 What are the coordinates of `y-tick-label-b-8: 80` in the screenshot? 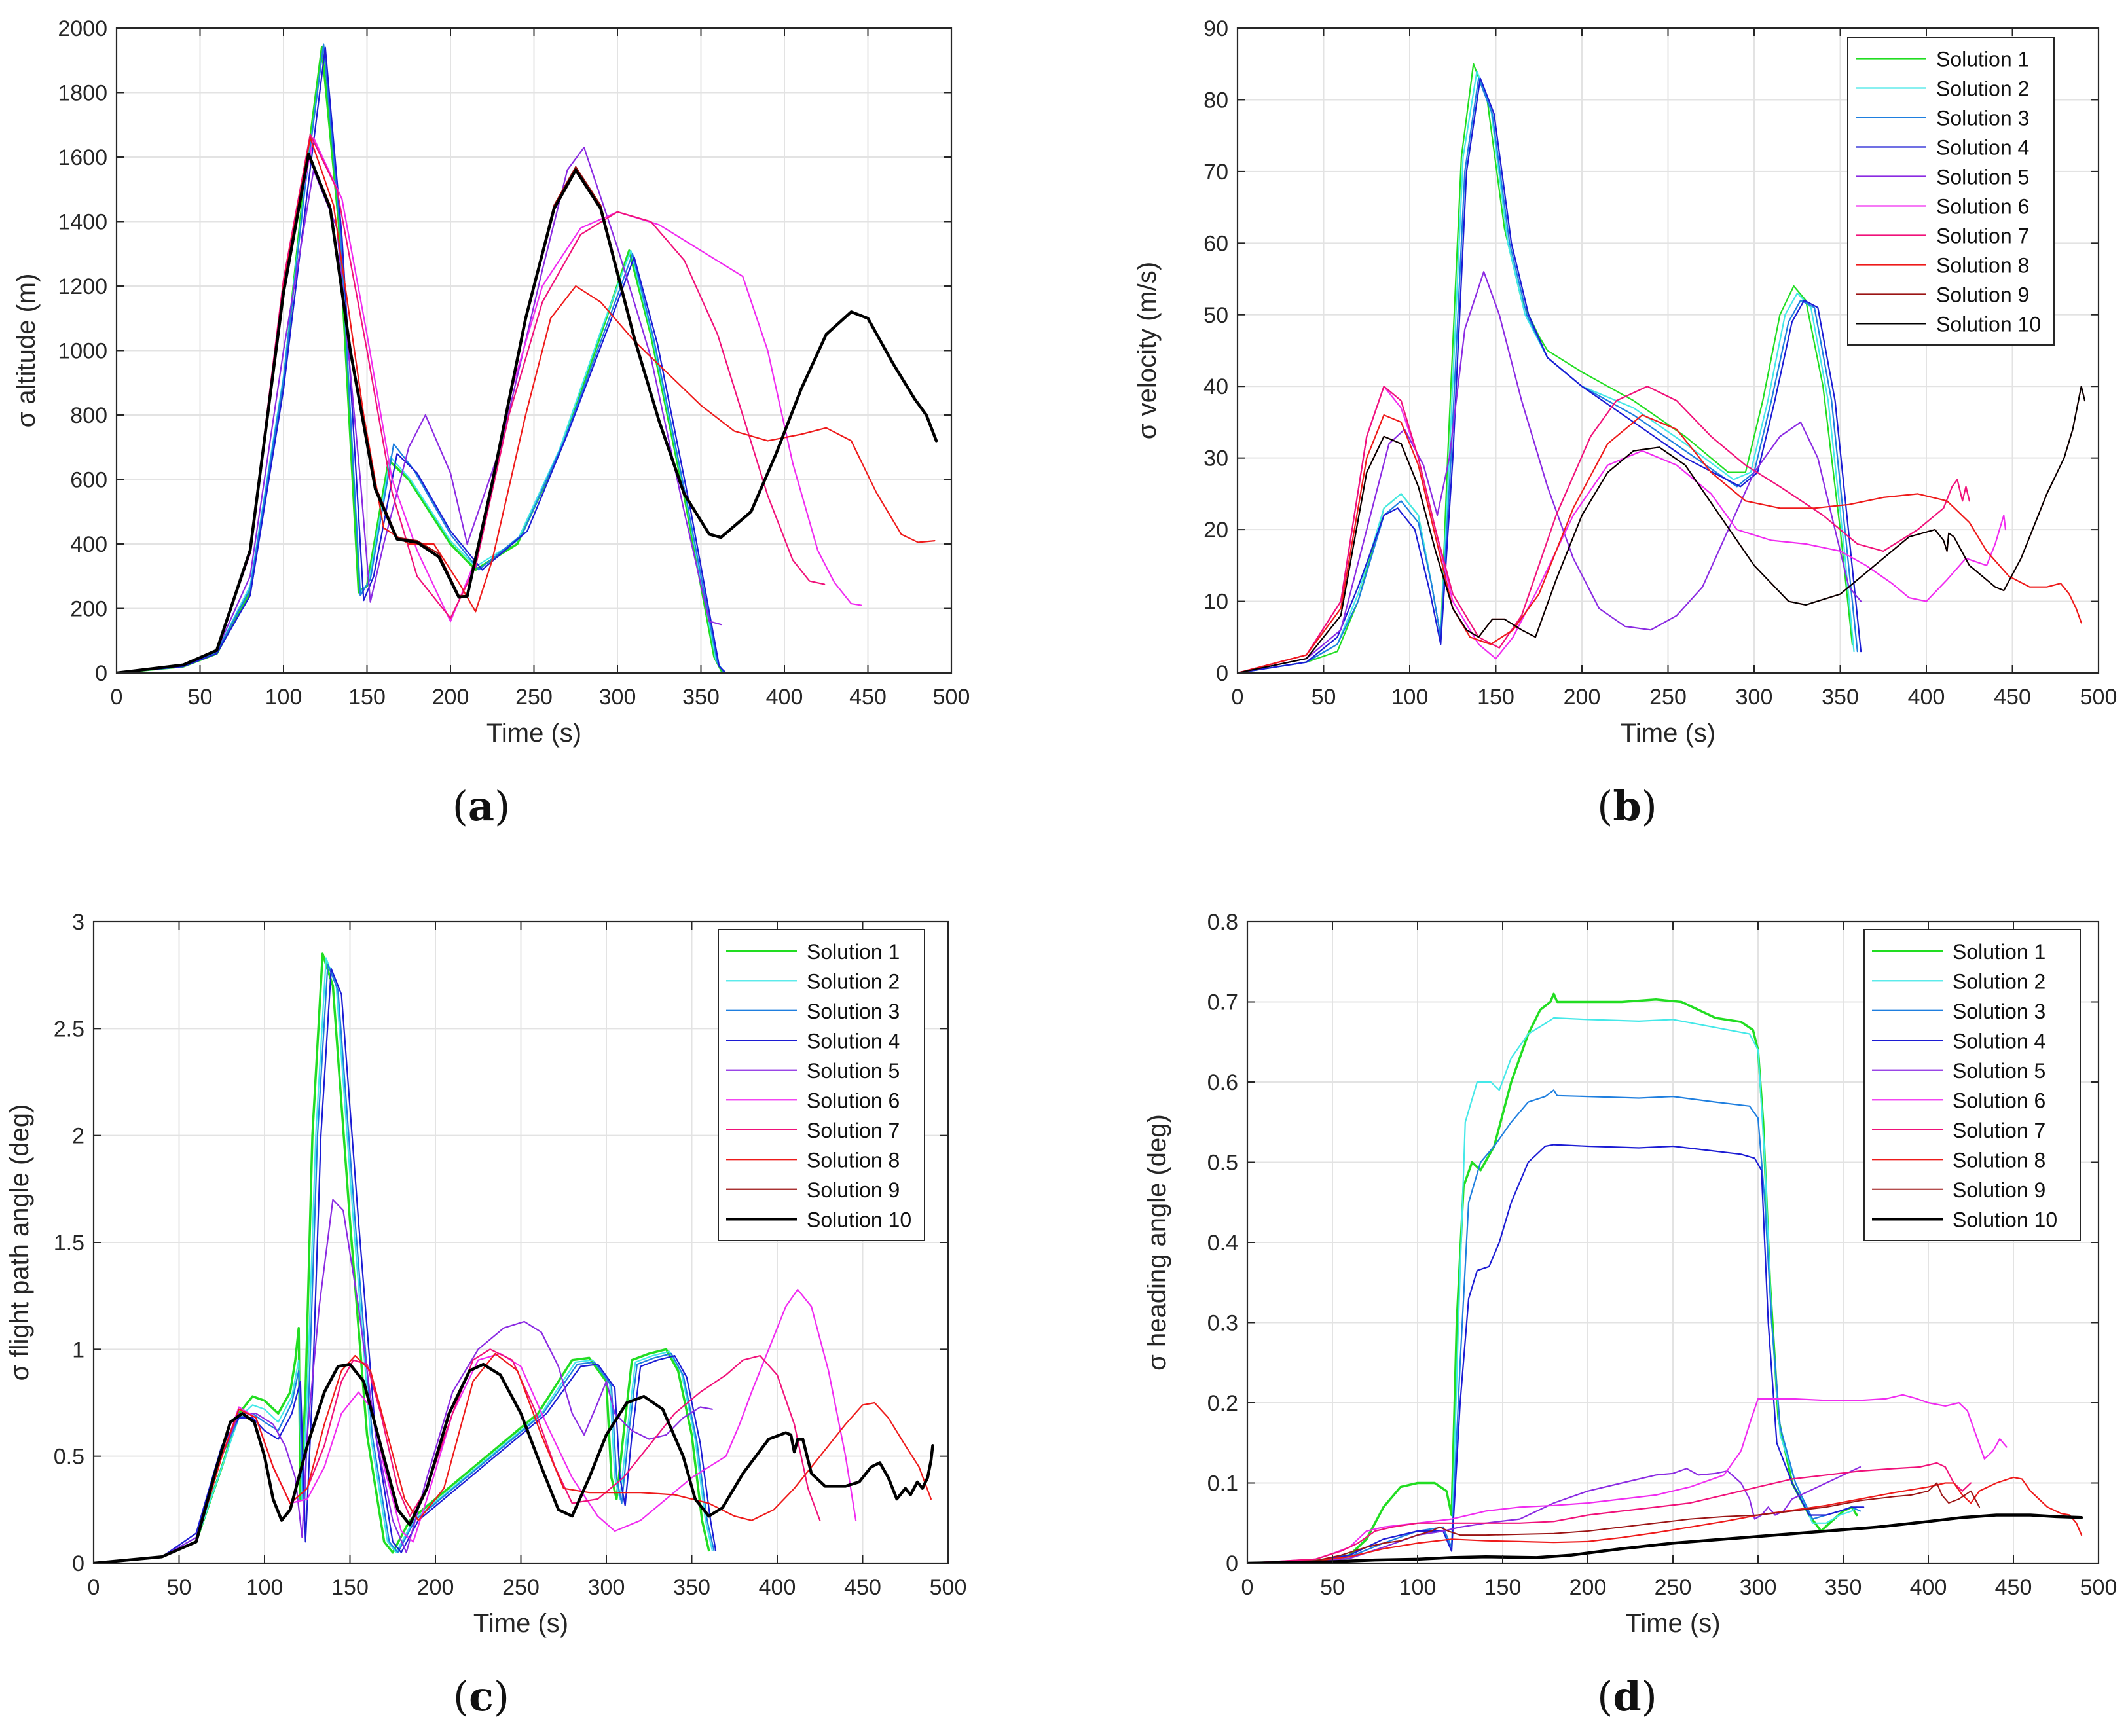 It's located at (1215, 100).